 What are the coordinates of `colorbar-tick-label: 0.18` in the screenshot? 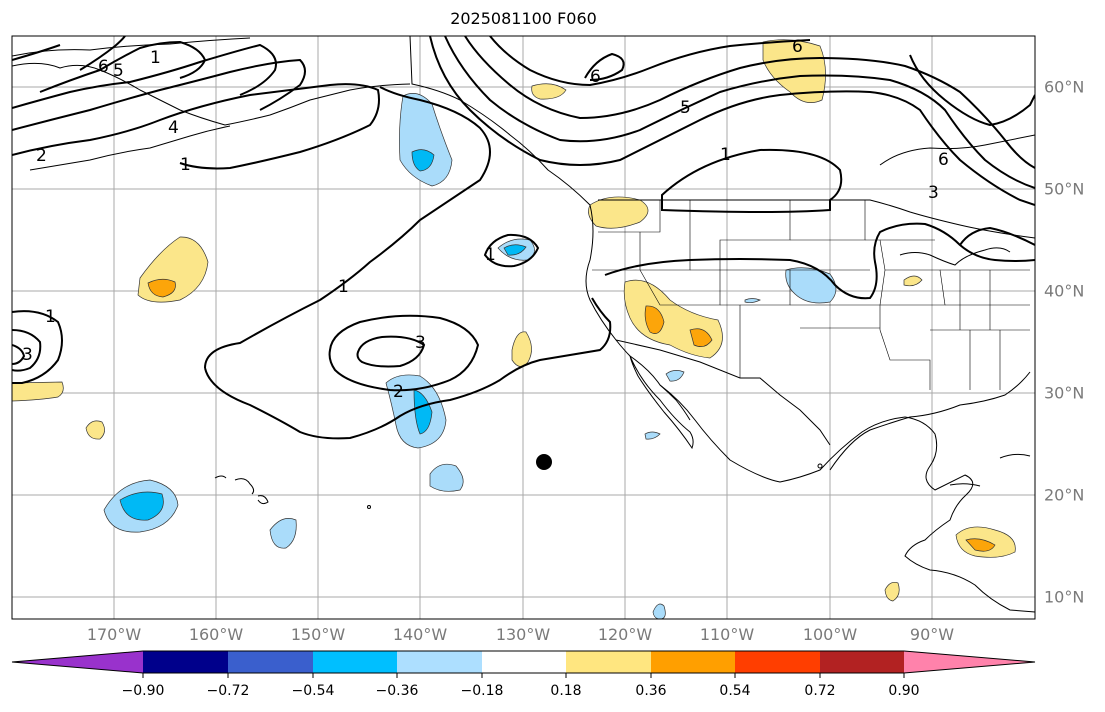 It's located at (566, 691).